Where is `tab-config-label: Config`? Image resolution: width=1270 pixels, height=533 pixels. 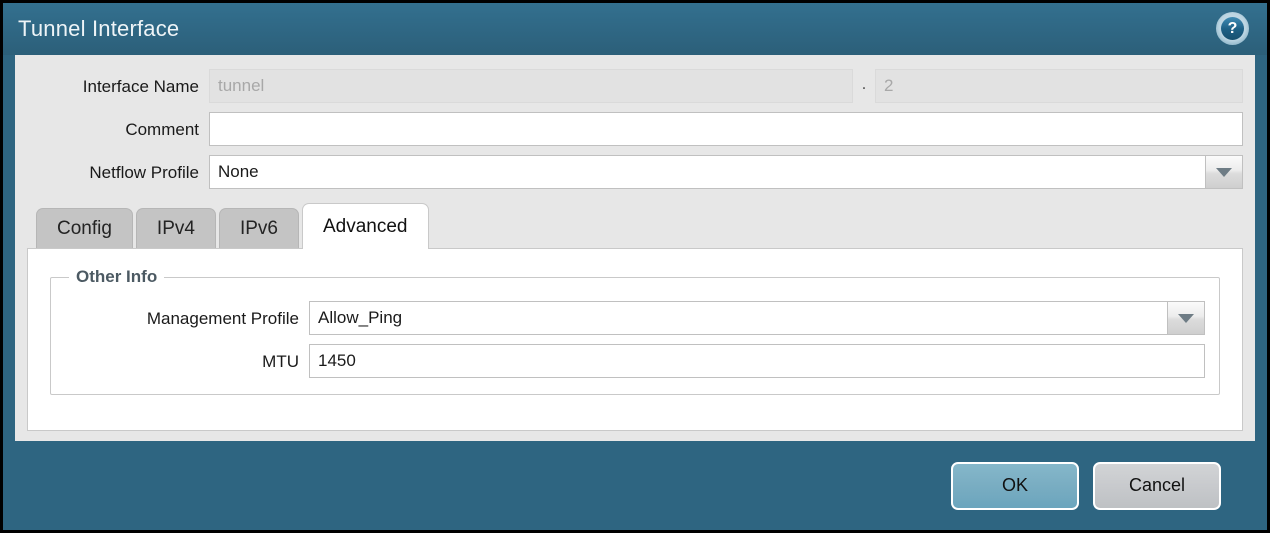 tab-config-label: Config is located at coordinates (84, 228).